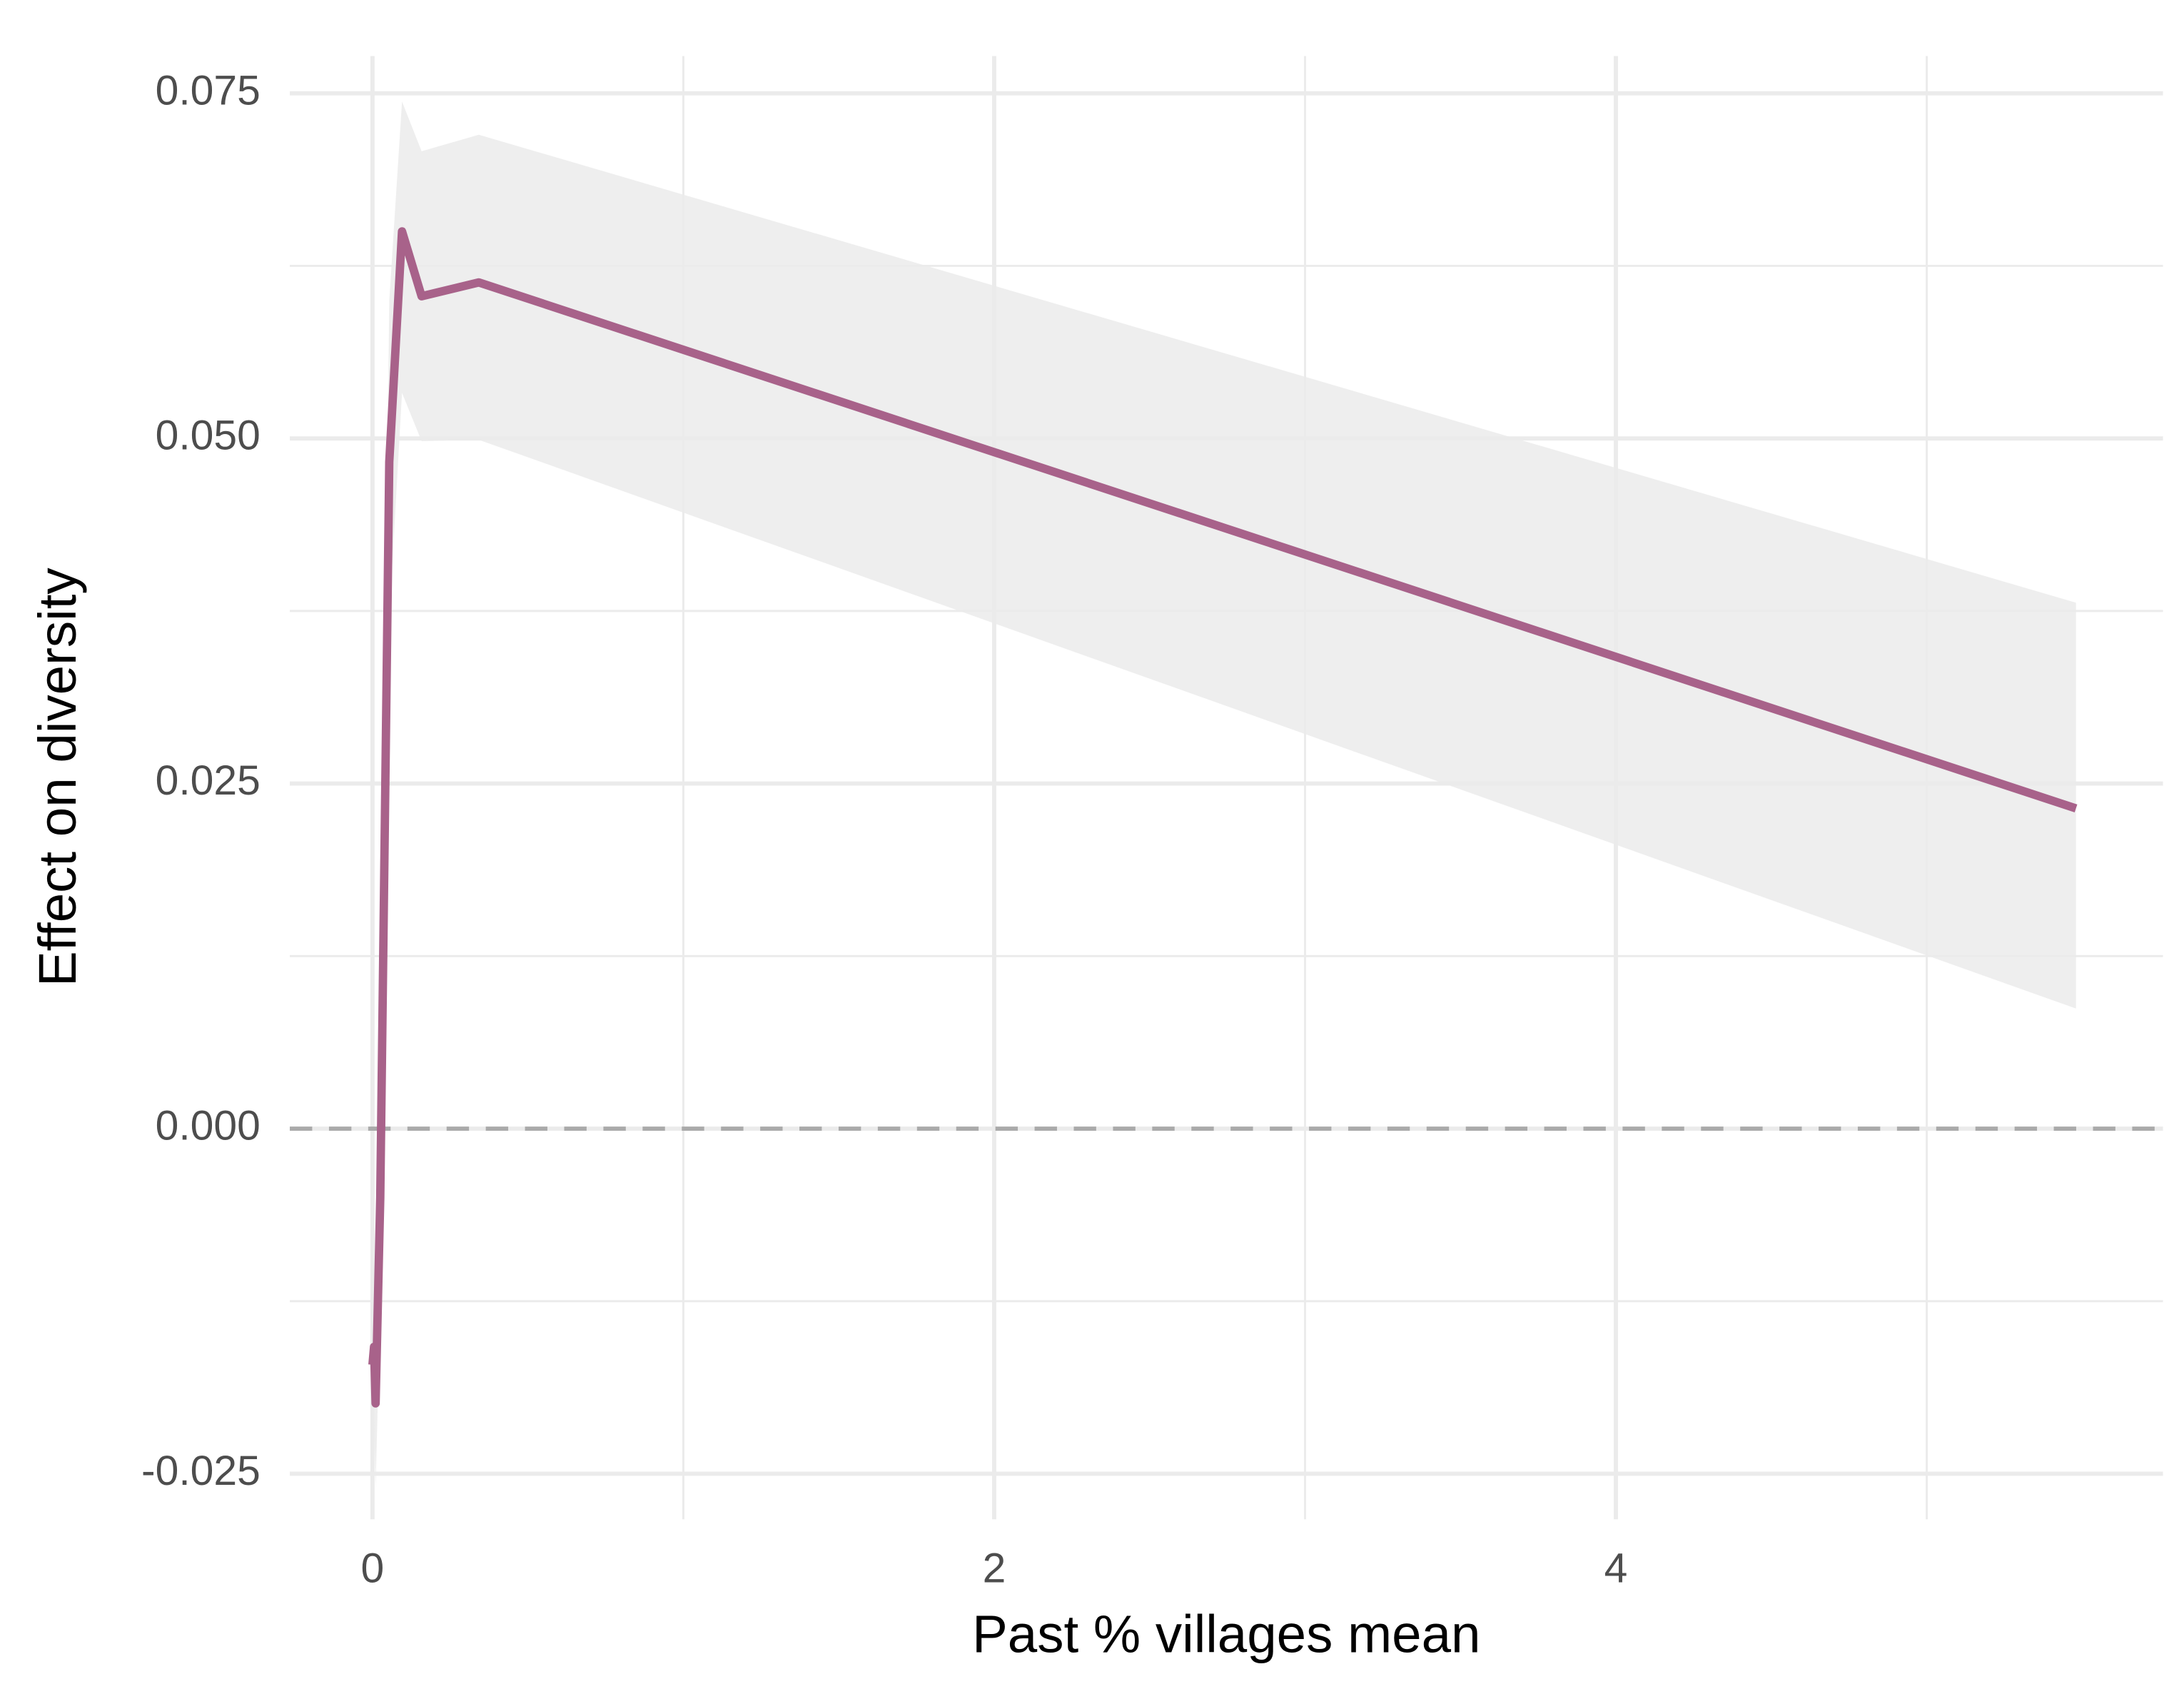  I want to click on x-tick-label: 0, so click(373, 1568).